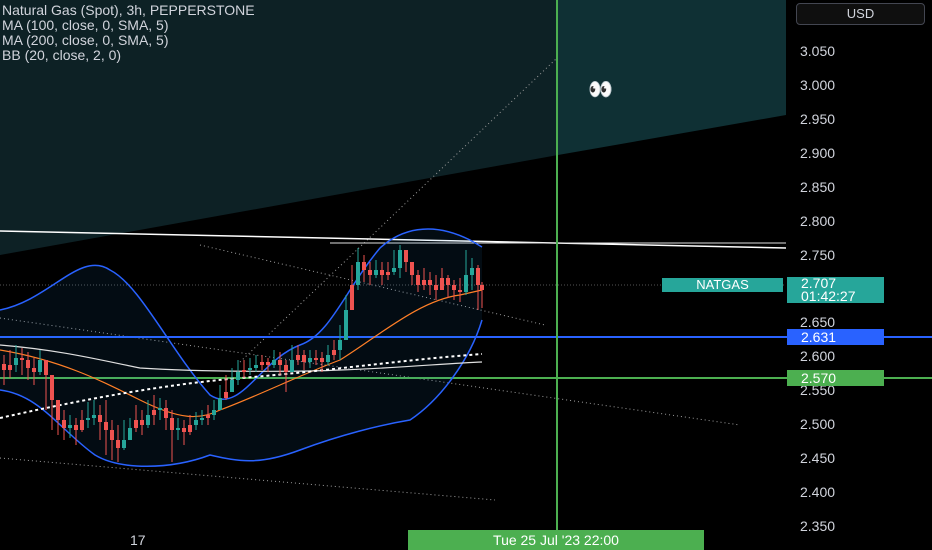 The height and width of the screenshot is (550, 932). I want to click on price-axis-tick: 2.650, so click(818, 322).